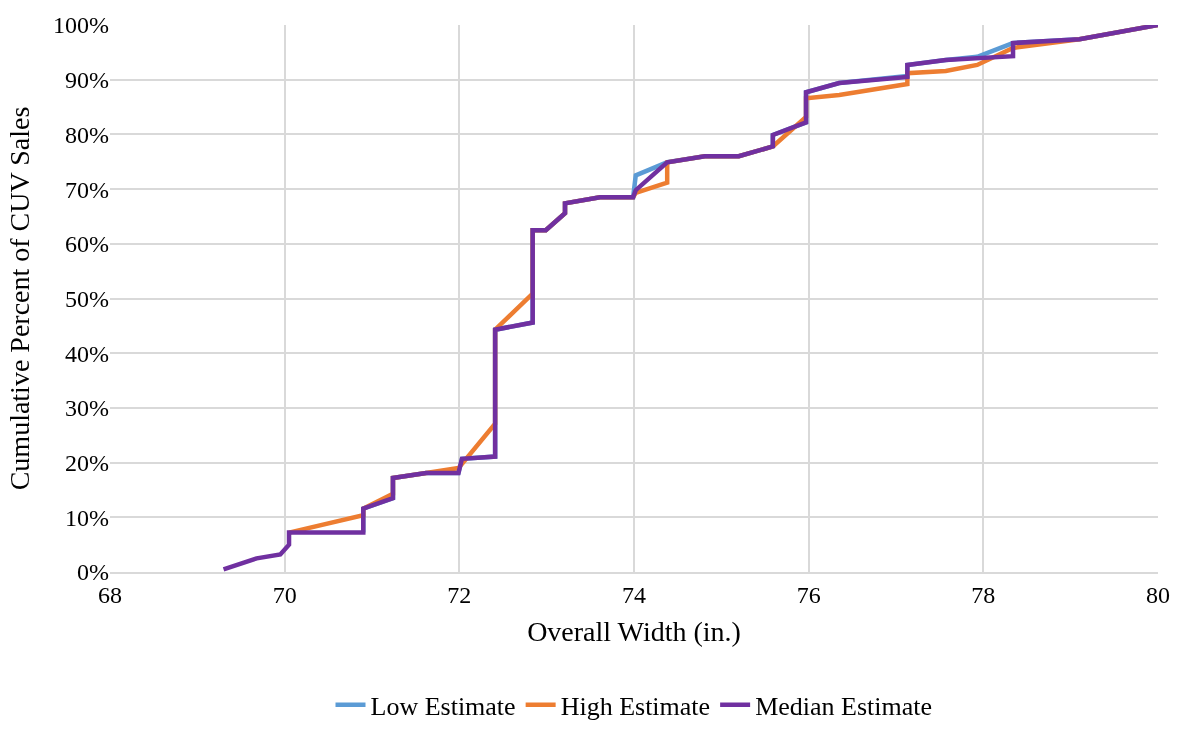 This screenshot has height=740, width=1183. I want to click on x-axis-title: Overall Width (in.), so click(634, 632).